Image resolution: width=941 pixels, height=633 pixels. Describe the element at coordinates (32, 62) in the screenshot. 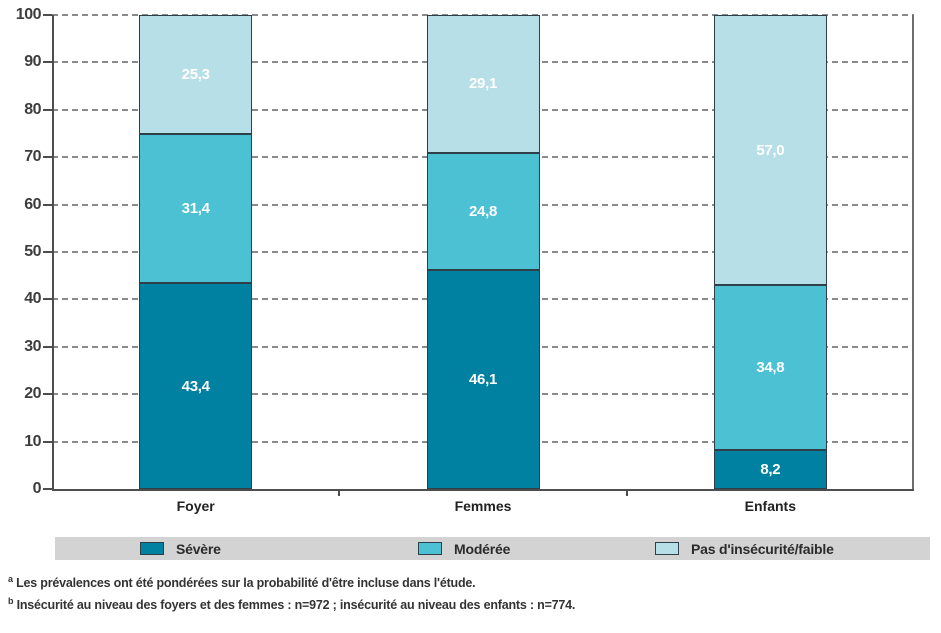

I see `y-tick-label: 90` at that location.